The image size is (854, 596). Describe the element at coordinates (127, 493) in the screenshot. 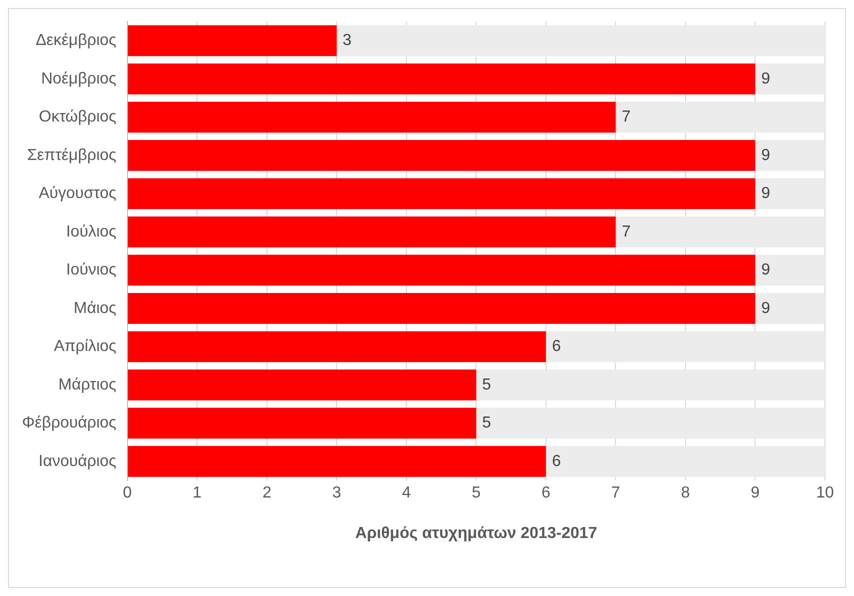

I see `x-tick-label: 0` at that location.